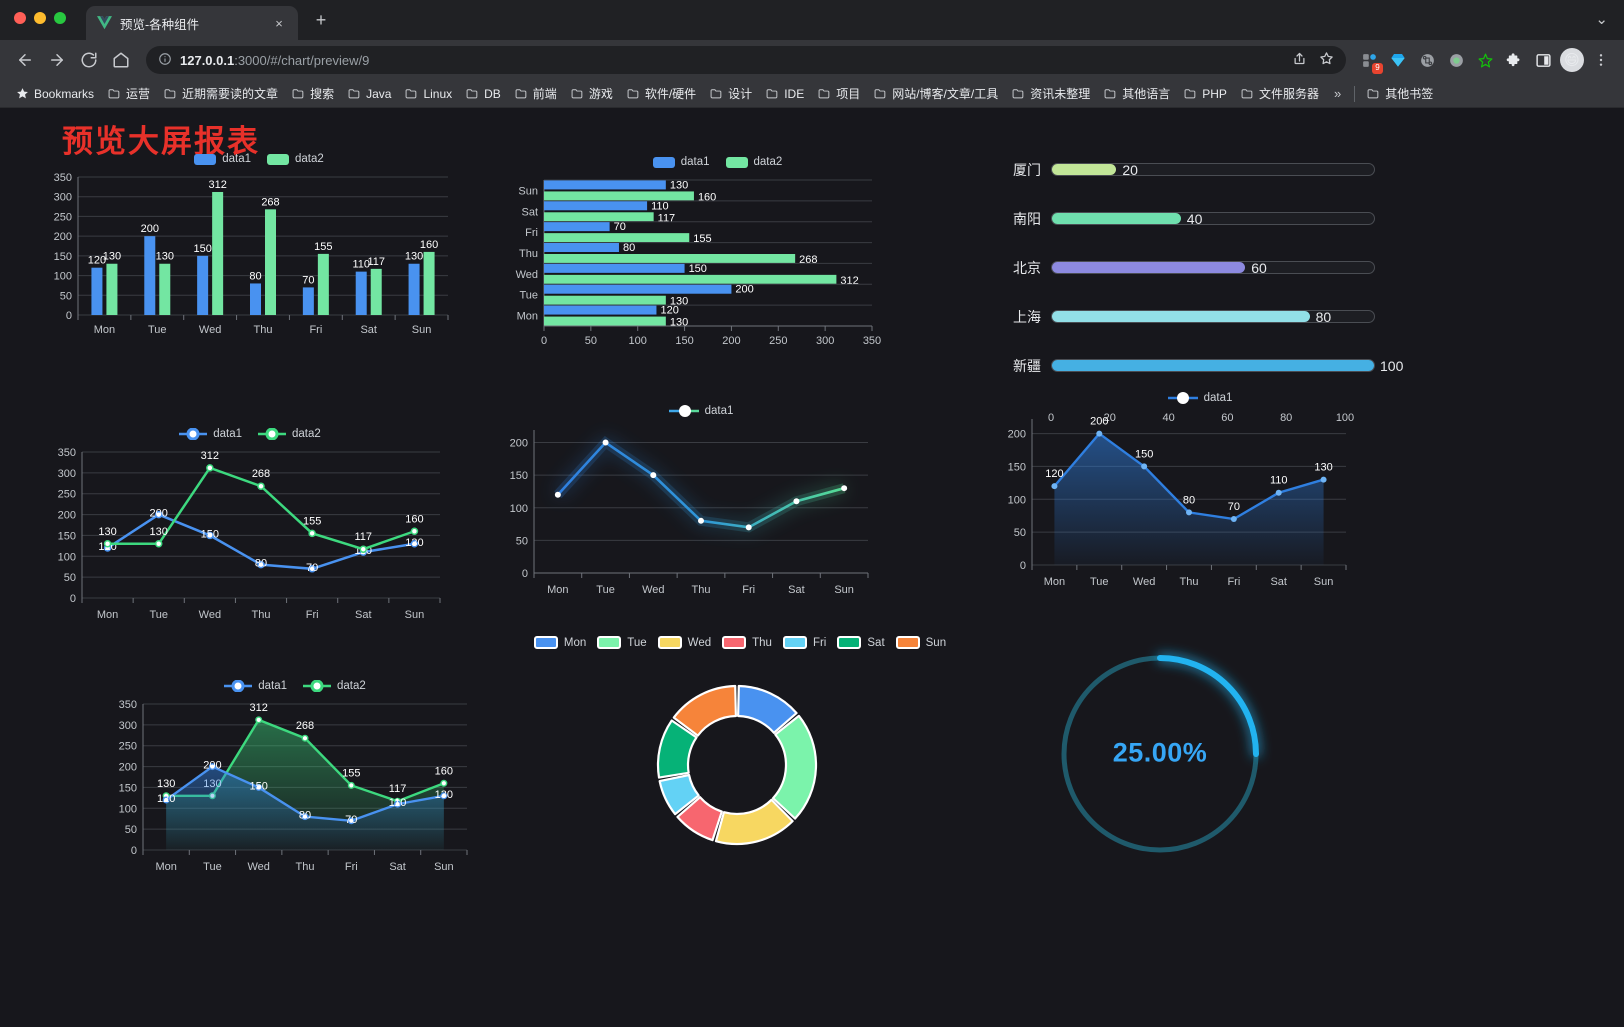 This screenshot has width=1624, height=1027. I want to click on maximize-window-button, so click(60, 18).